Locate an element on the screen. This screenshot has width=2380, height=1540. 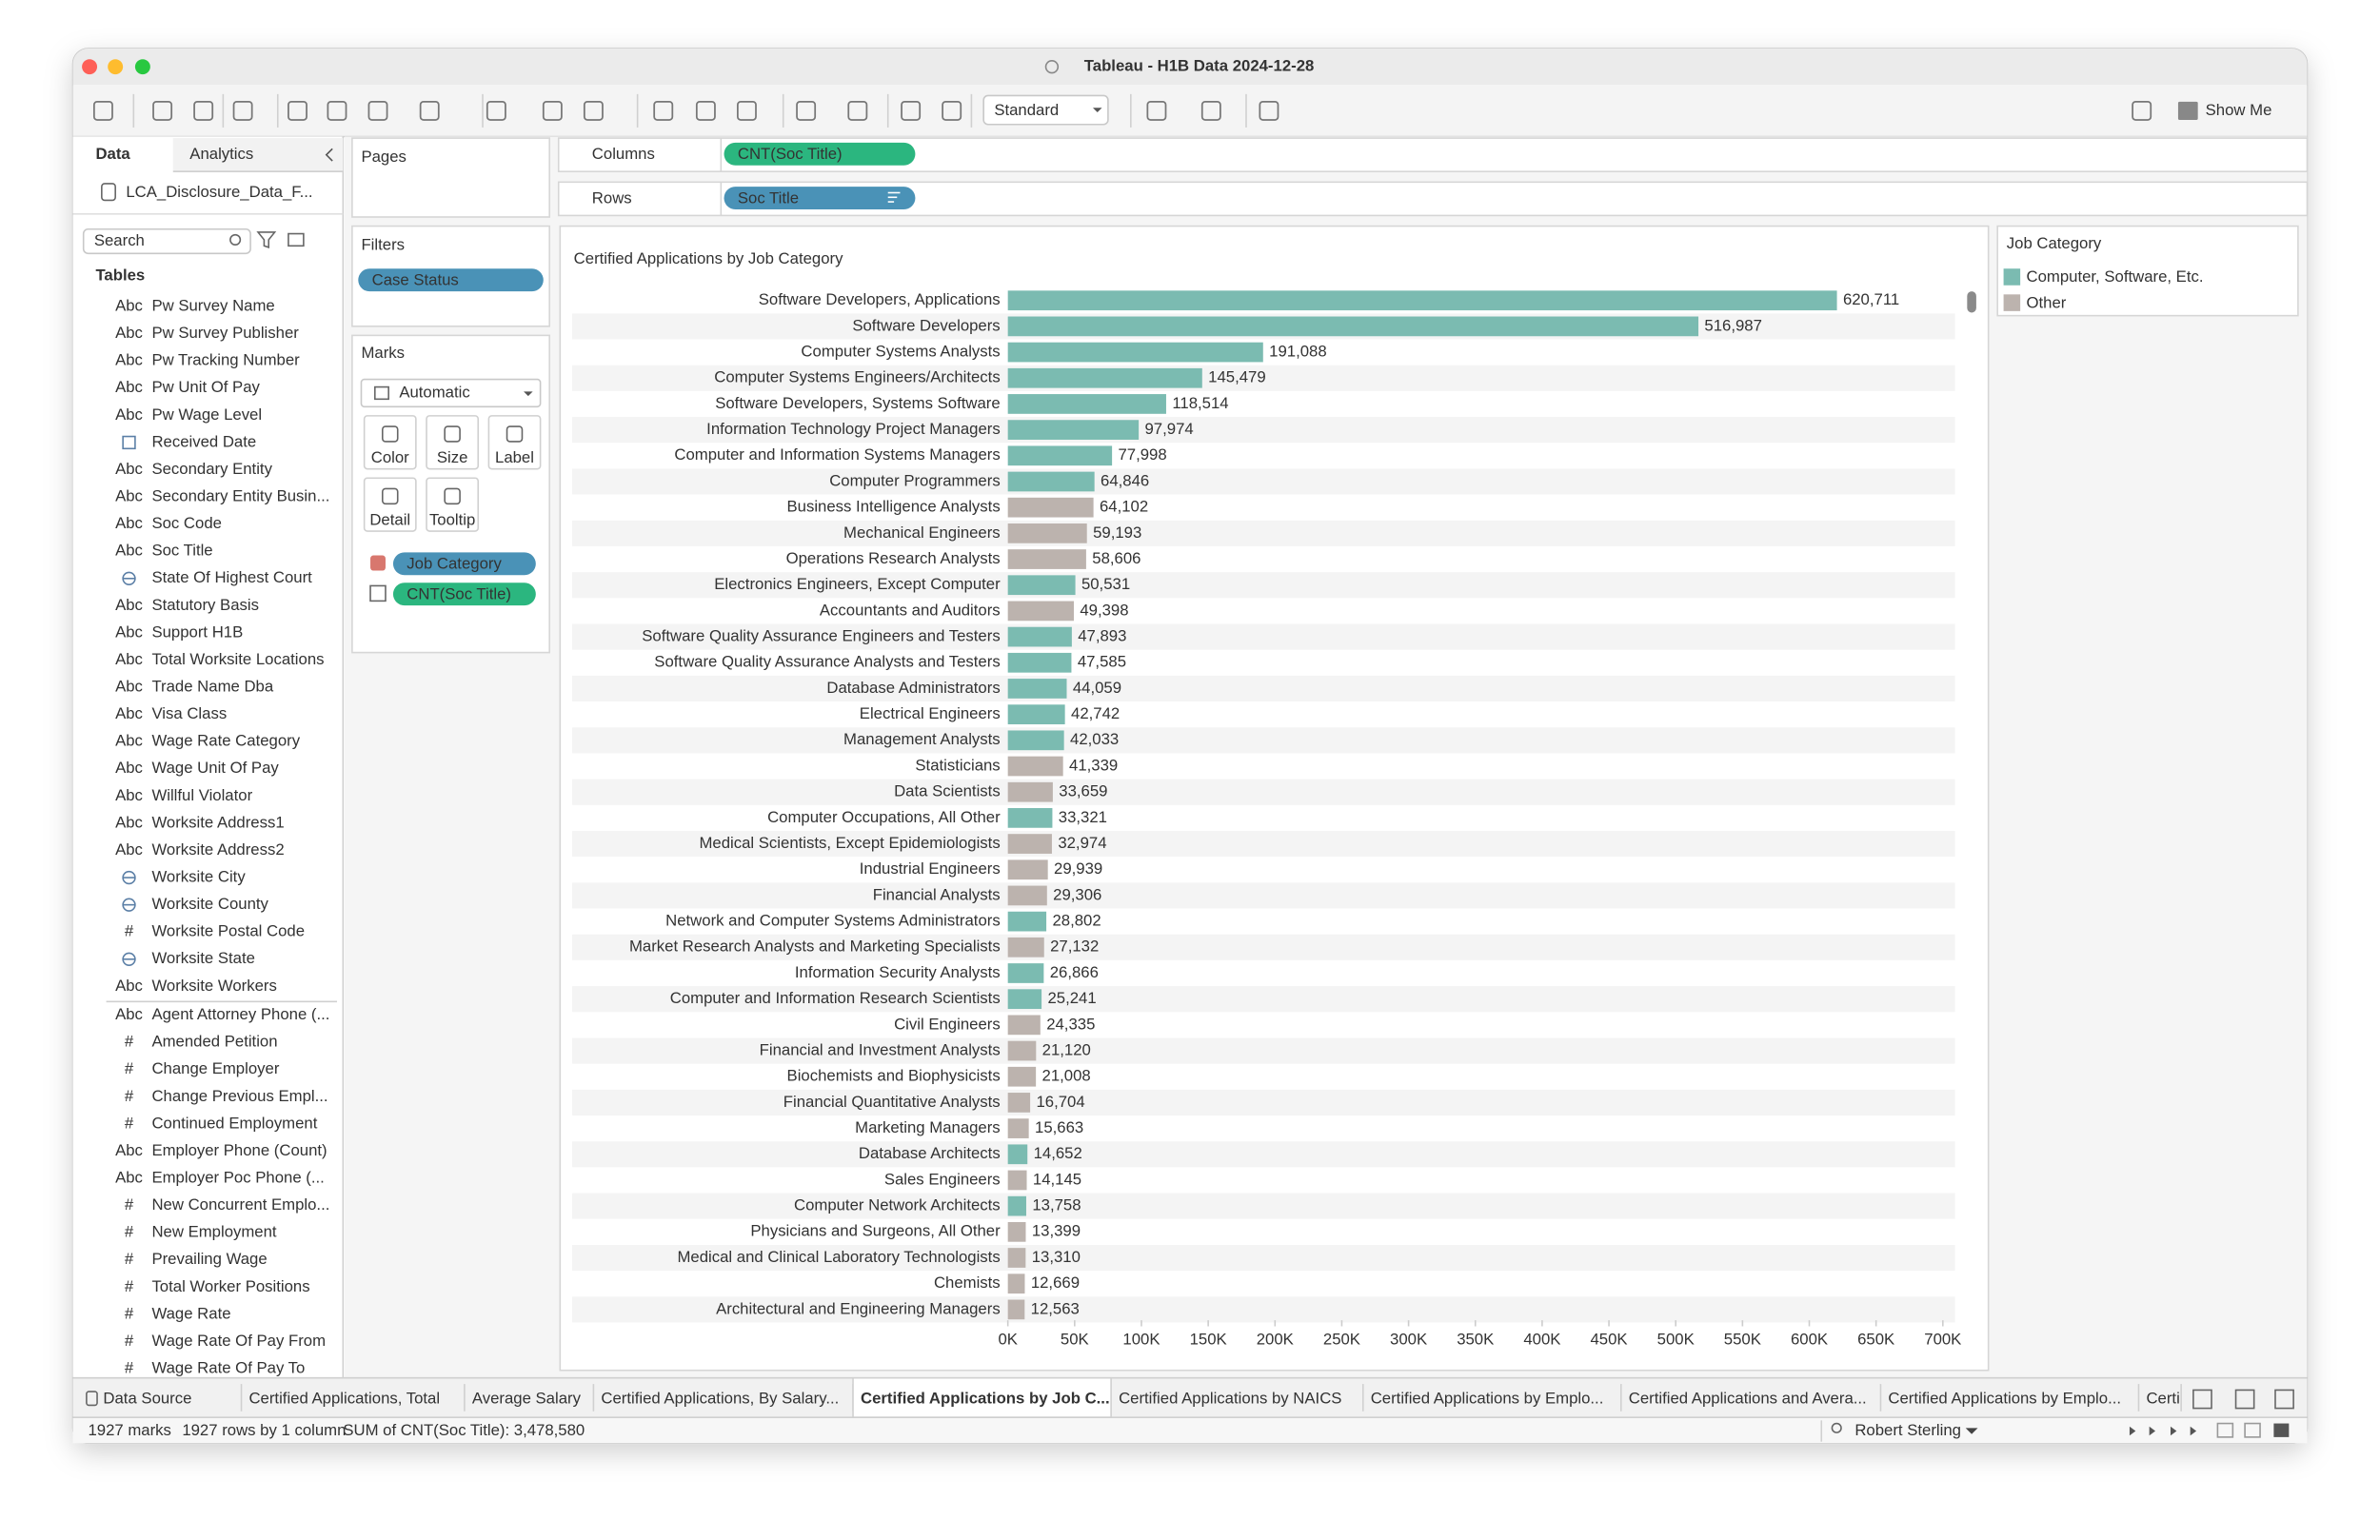
scrollbar-thumb is located at coordinates (1972, 302).